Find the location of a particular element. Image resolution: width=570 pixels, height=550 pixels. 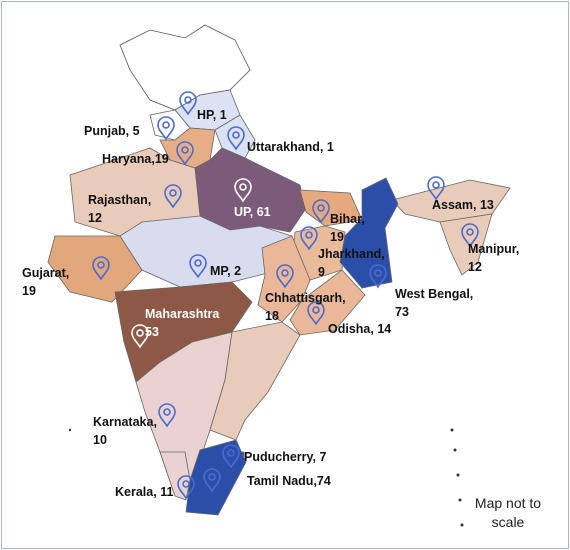

state-name: Puducherry, is located at coordinates (280, 457).